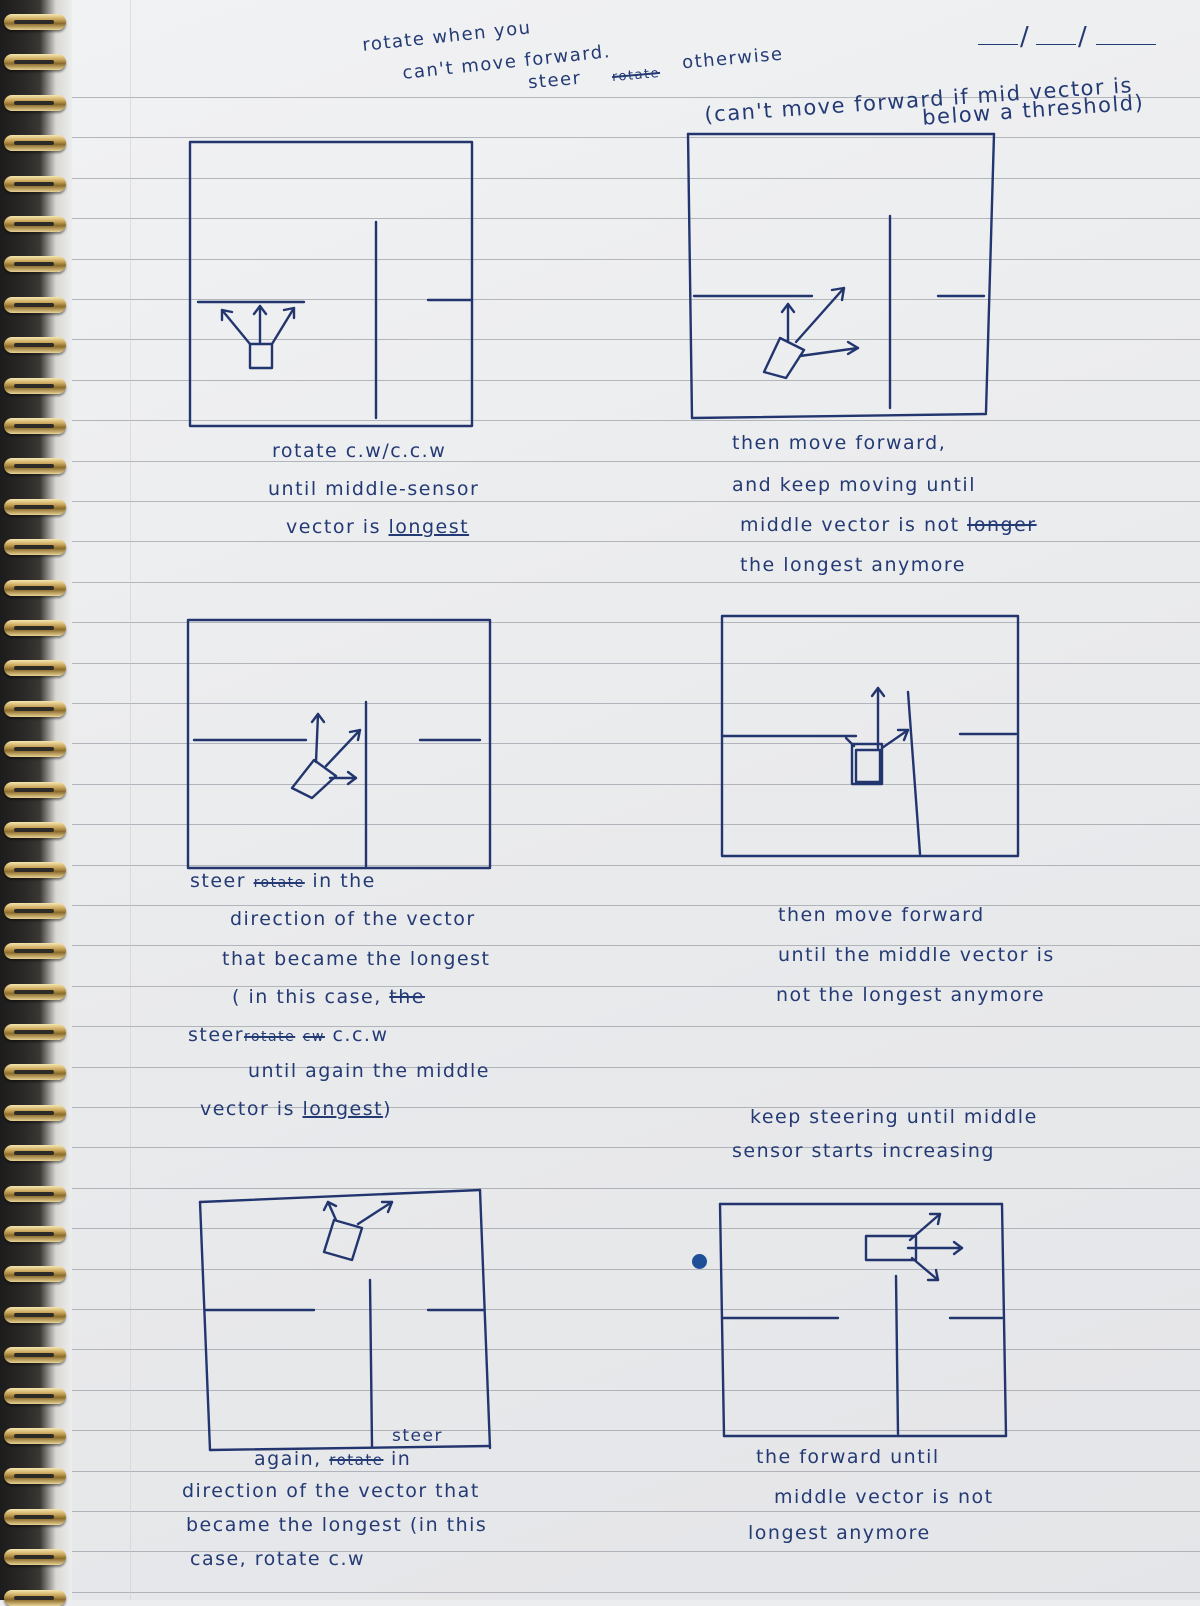 This screenshot has width=1200, height=1606. What do you see at coordinates (636, 75) in the screenshot?
I see `header-line-3-rotate-crossed: rotate` at bounding box center [636, 75].